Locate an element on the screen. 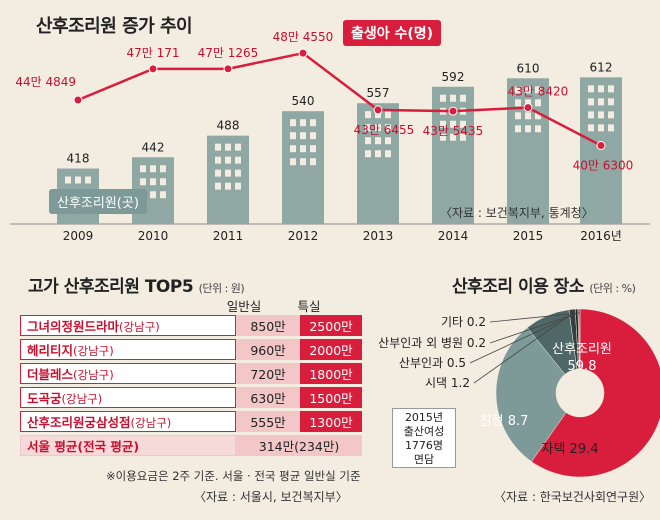 The image size is (660, 520). leader-line is located at coordinates (534, 328).